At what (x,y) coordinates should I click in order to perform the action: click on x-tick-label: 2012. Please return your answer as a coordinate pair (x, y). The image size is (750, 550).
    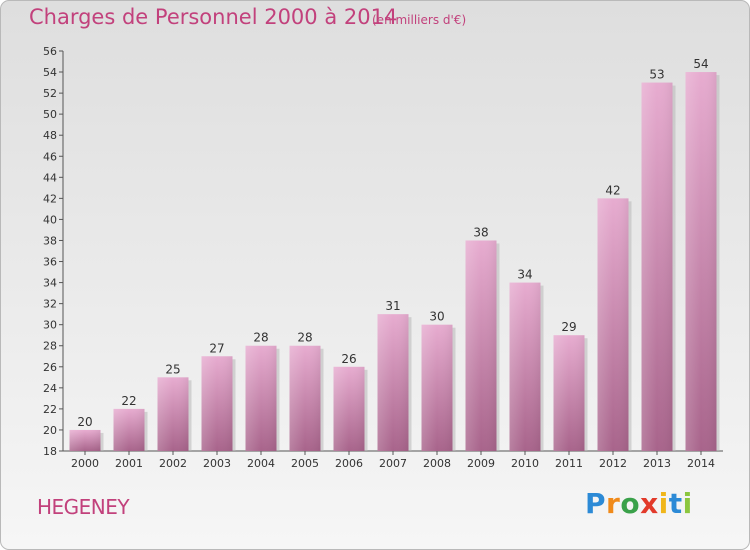
    Looking at the image, I should click on (613, 463).